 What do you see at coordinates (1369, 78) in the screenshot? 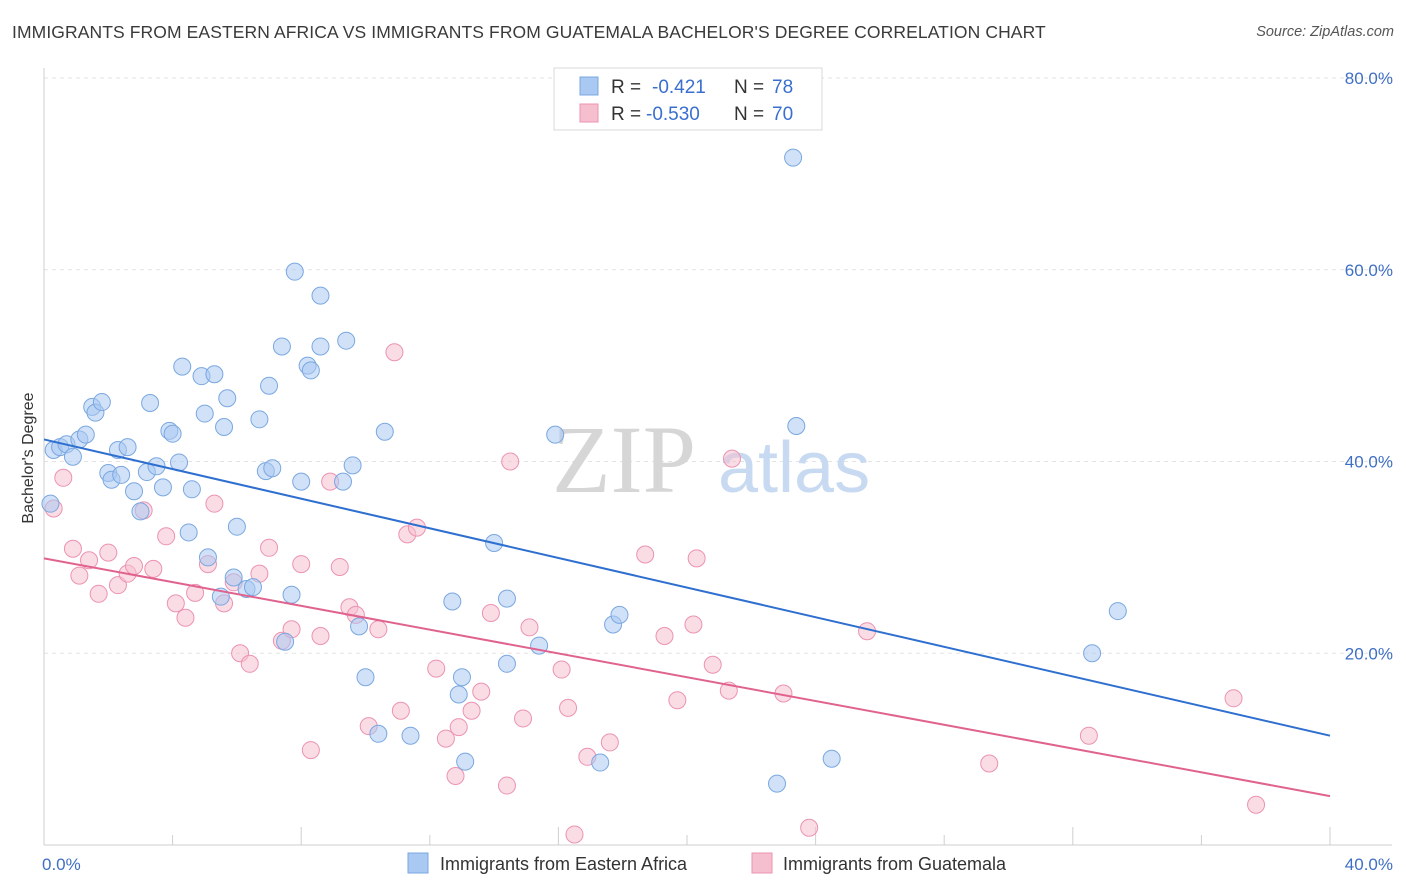
I see `y-tick-label-3: 80.0%` at bounding box center [1369, 78].